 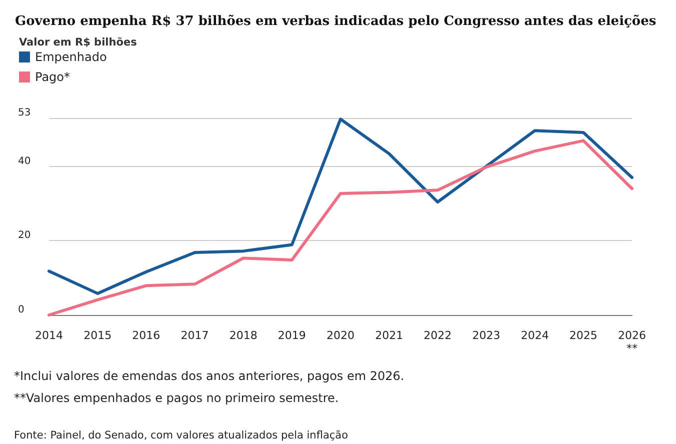 I want to click on x-tick-label: 2014, so click(x=49, y=335).